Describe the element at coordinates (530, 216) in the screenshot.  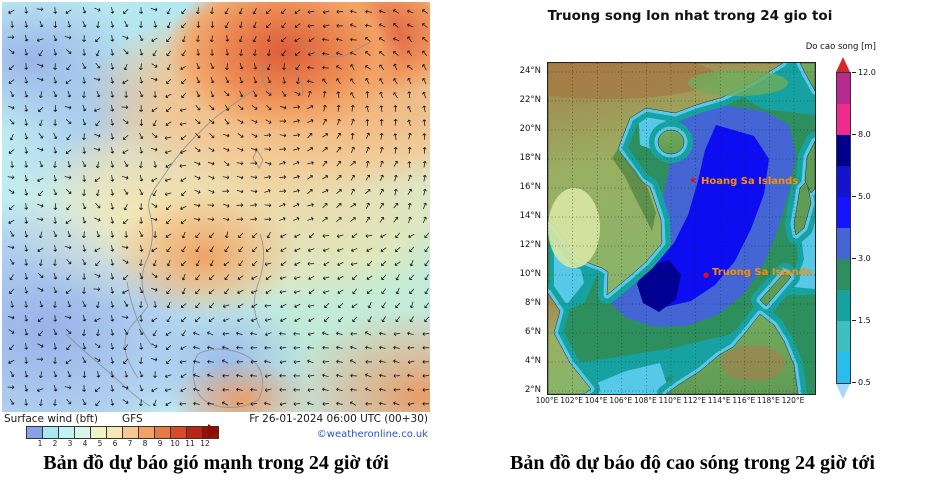
I see `lat-tick-label: 14°N` at that location.